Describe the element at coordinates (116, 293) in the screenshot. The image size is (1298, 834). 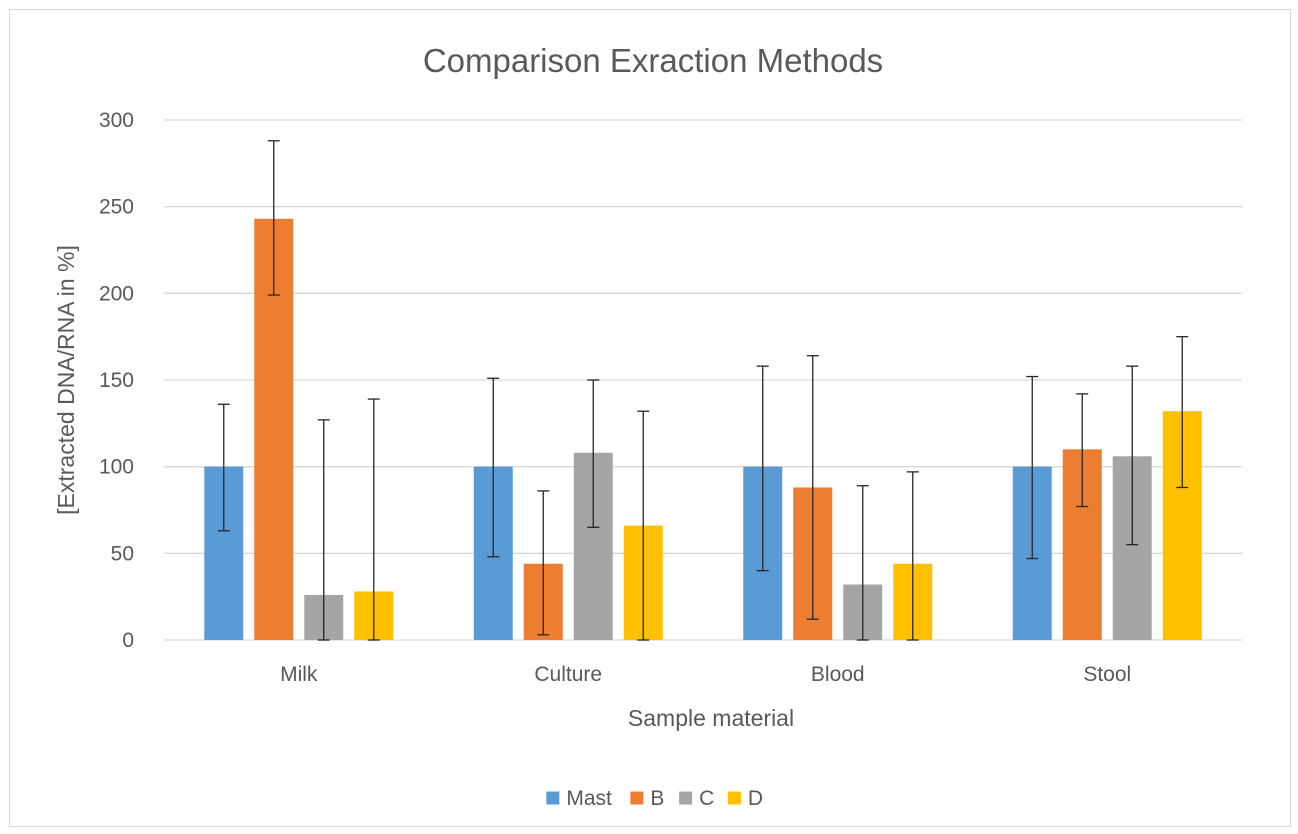
I see `y-tick-label: 200` at that location.